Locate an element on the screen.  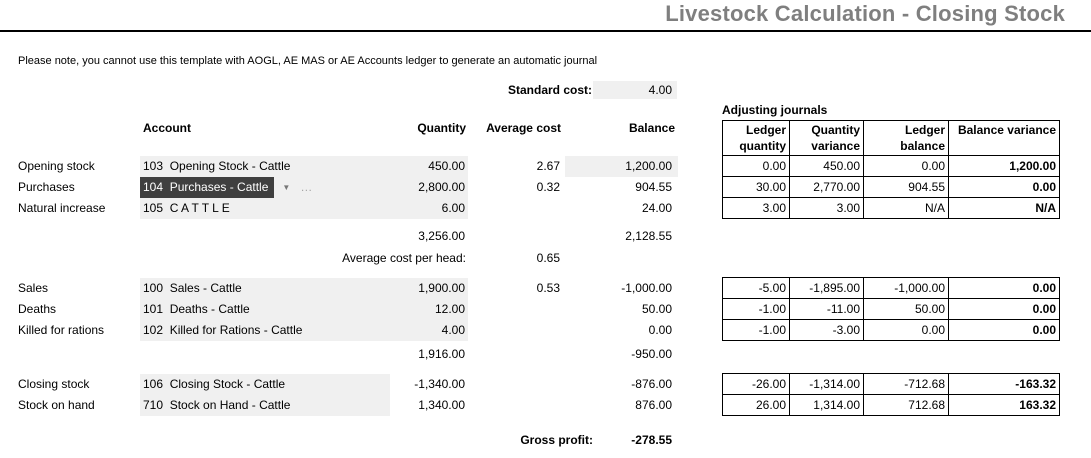
quantity-cell: 12.00 is located at coordinates (429, 309).